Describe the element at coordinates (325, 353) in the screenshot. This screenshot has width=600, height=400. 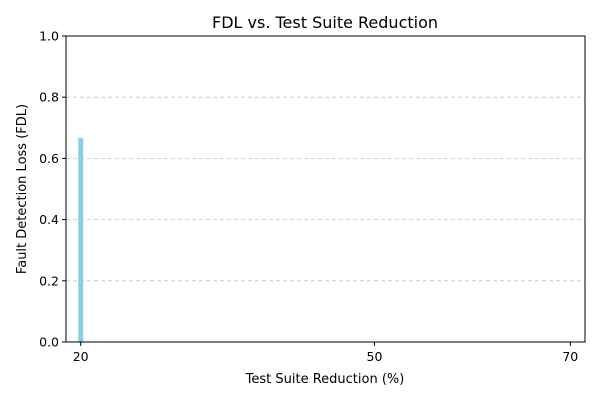
I see `x-axis: 20 50 70` at that location.